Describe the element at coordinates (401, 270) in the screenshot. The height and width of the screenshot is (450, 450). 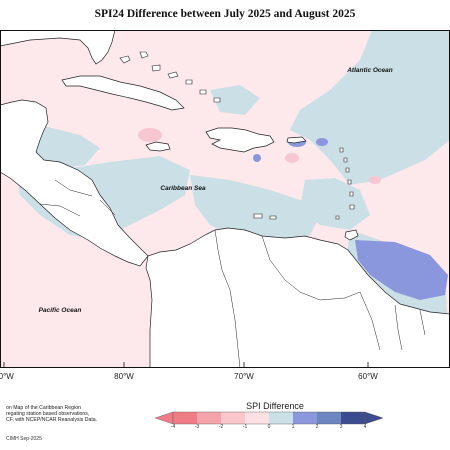
I see `wet-area` at that location.